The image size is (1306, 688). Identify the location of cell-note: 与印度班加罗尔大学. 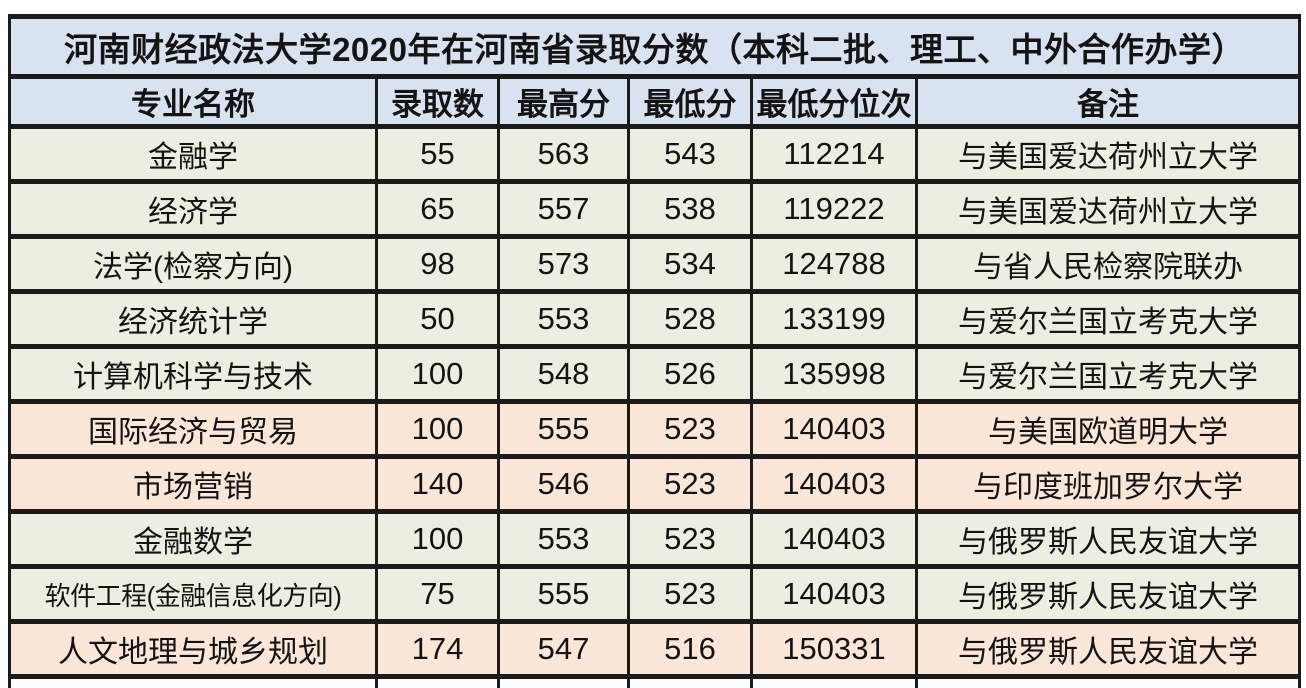
(1108, 484).